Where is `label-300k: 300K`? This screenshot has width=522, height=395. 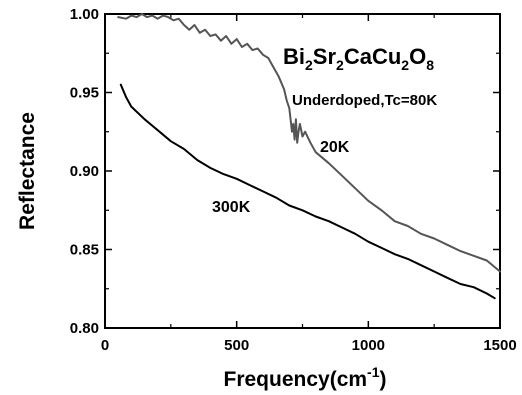
label-300k: 300K is located at coordinates (231, 207).